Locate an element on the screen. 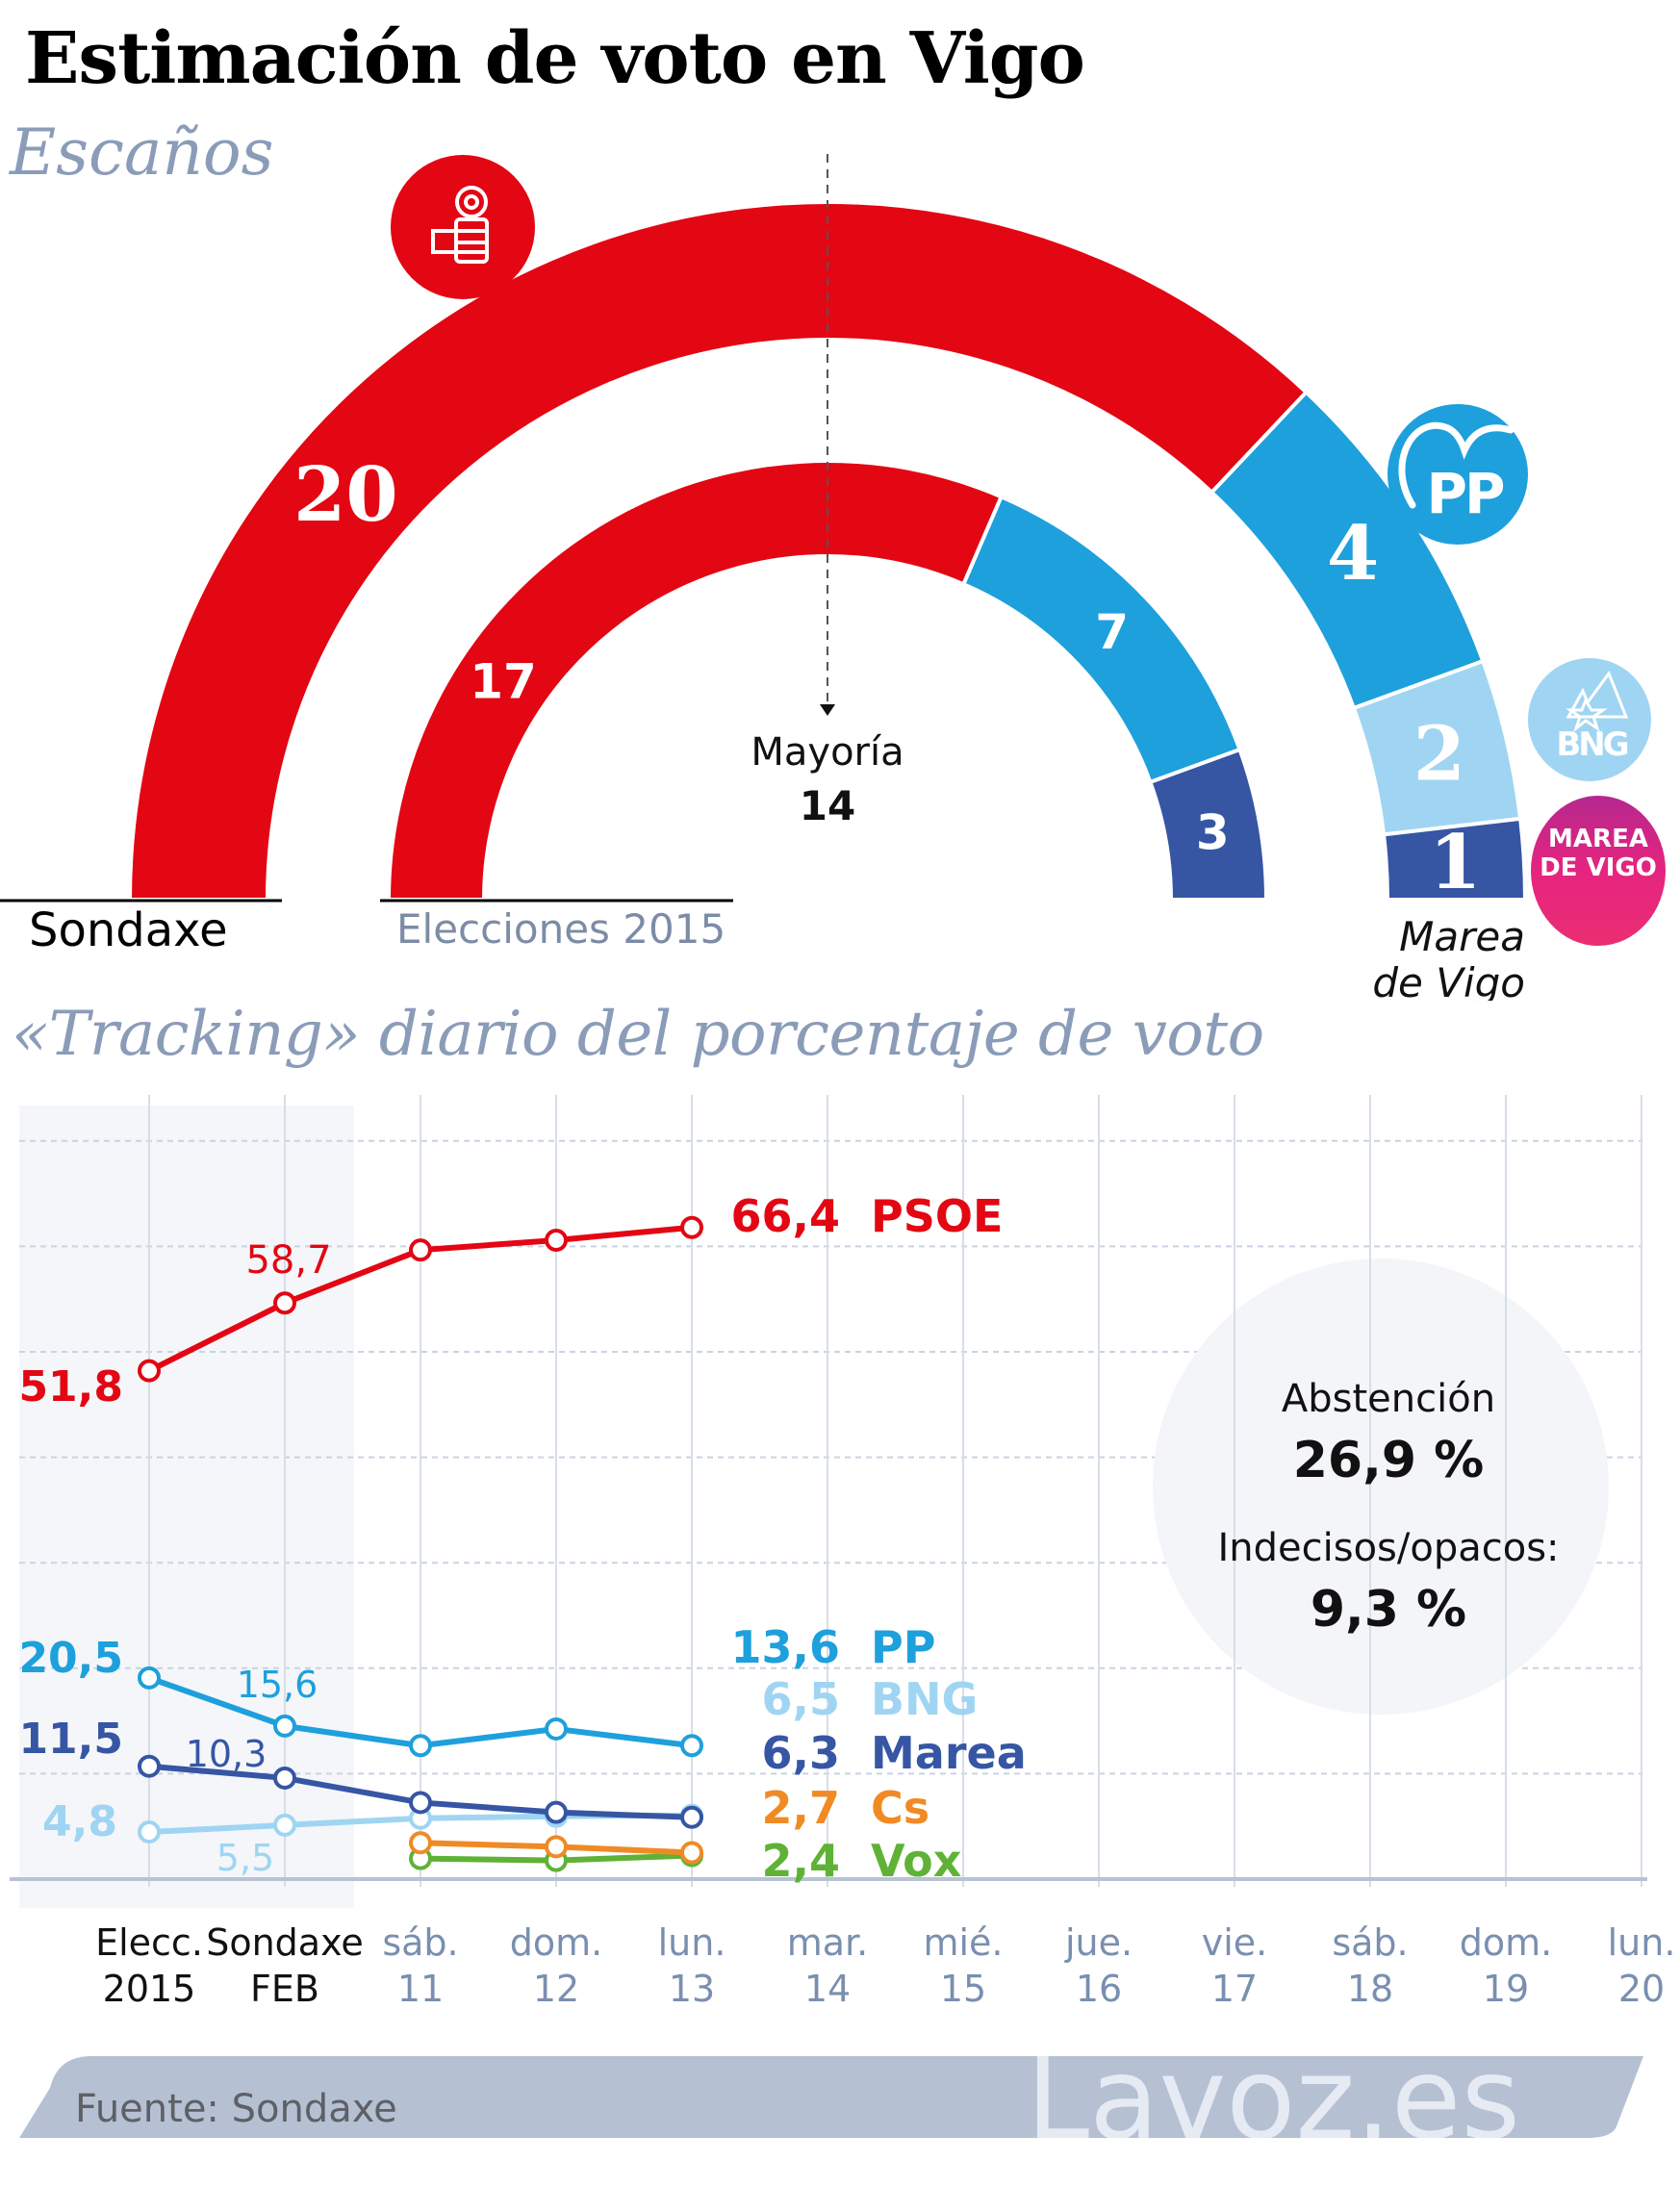 This screenshot has height=2187, width=1680. ring-label-sondaxe: Sondaxe is located at coordinates (128, 930).